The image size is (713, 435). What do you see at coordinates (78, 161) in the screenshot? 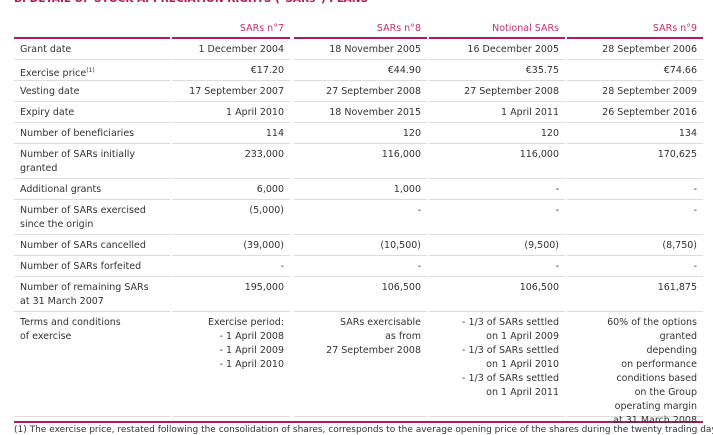
I see `row-label-text: Number of SARs initially granted` at bounding box center [78, 161].